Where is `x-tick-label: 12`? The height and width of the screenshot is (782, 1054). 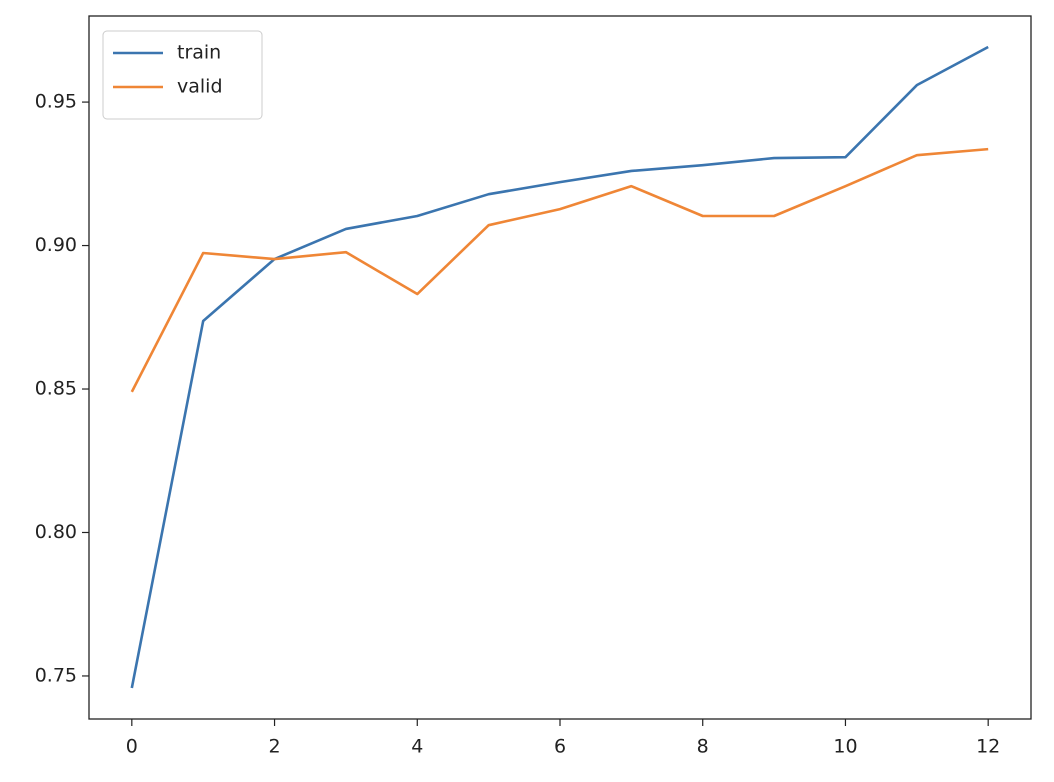
x-tick-label: 12 is located at coordinates (988, 747).